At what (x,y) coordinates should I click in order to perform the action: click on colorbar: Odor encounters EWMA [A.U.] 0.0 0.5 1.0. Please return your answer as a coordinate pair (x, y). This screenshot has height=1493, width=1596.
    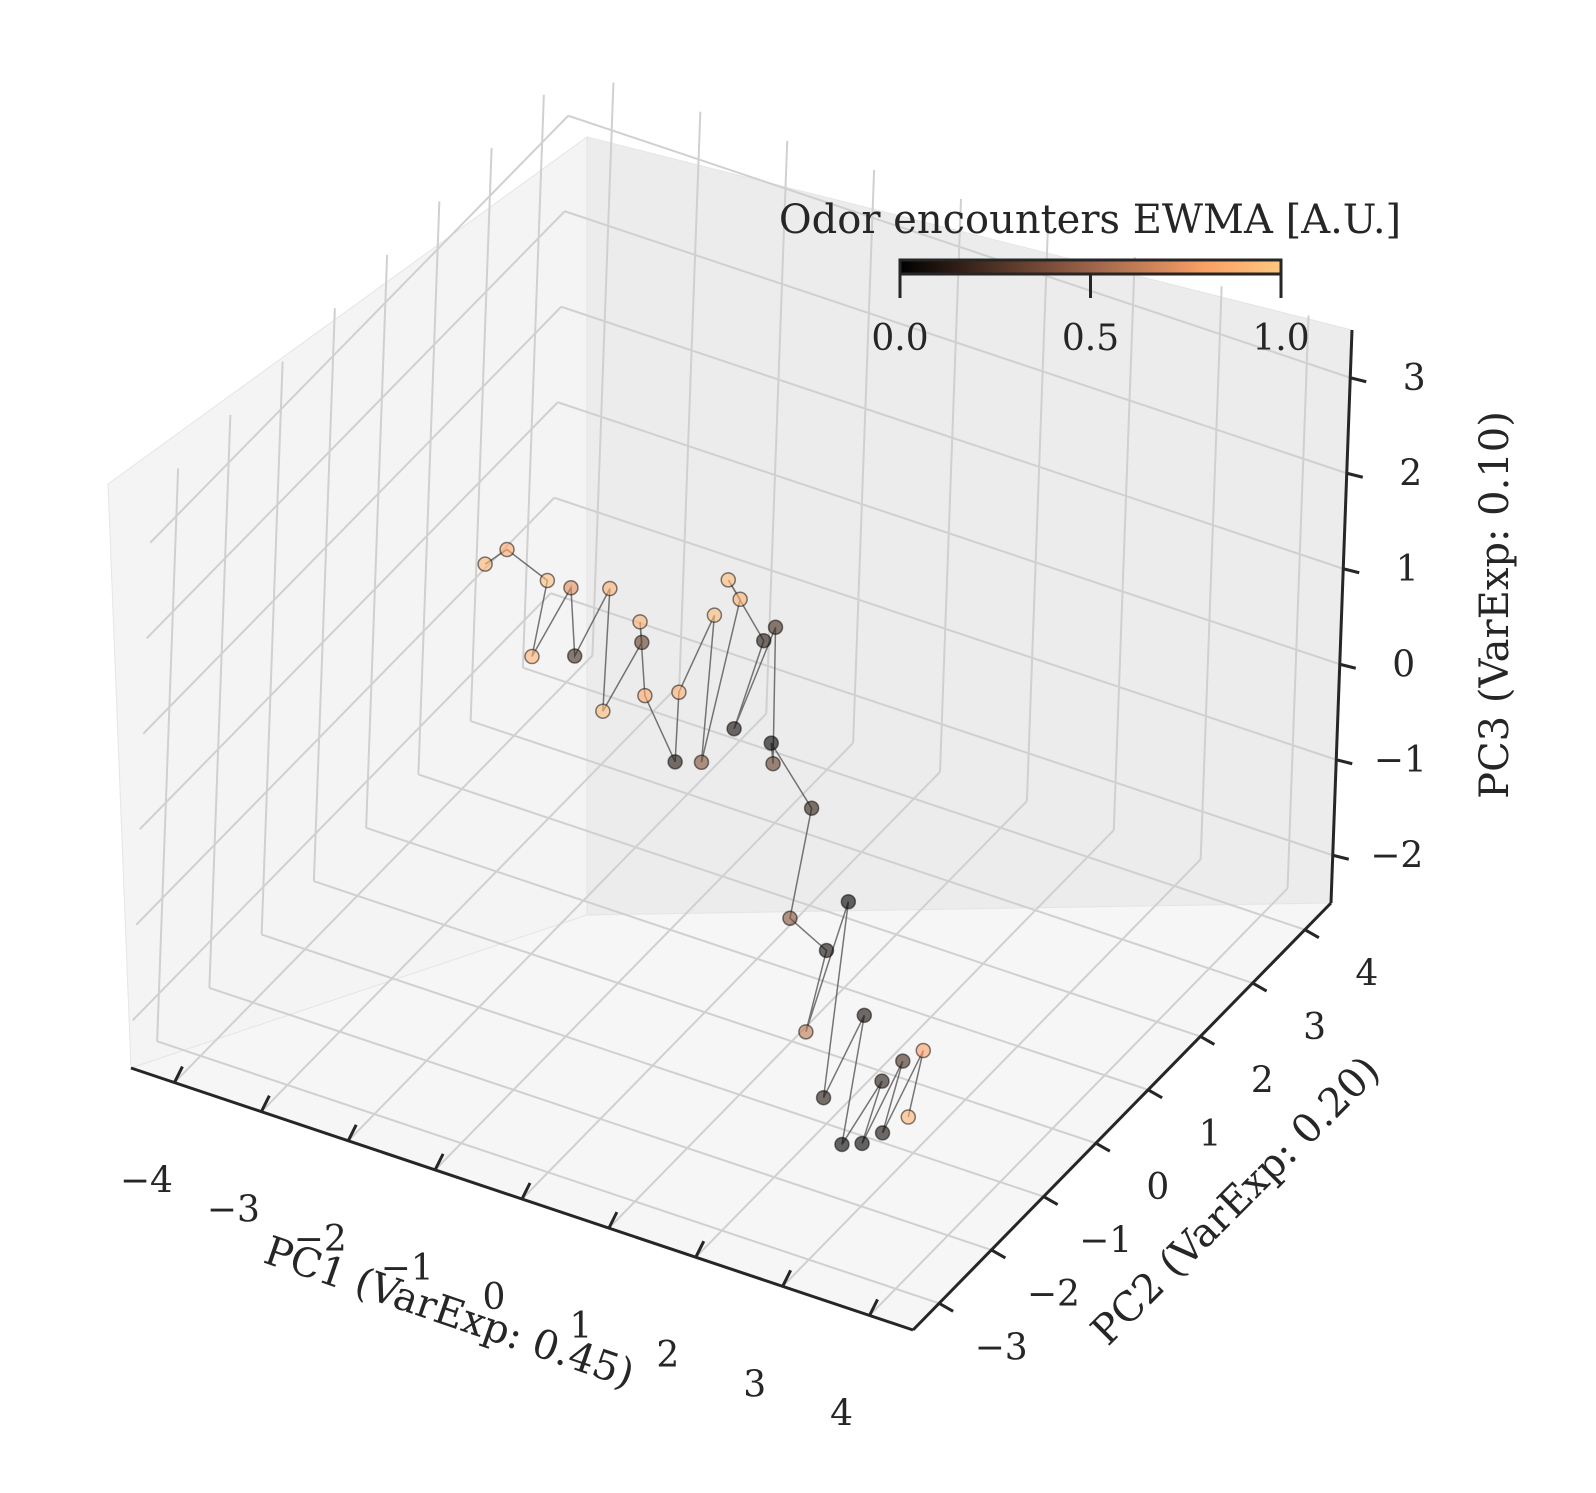
    Looking at the image, I should click on (1090, 278).